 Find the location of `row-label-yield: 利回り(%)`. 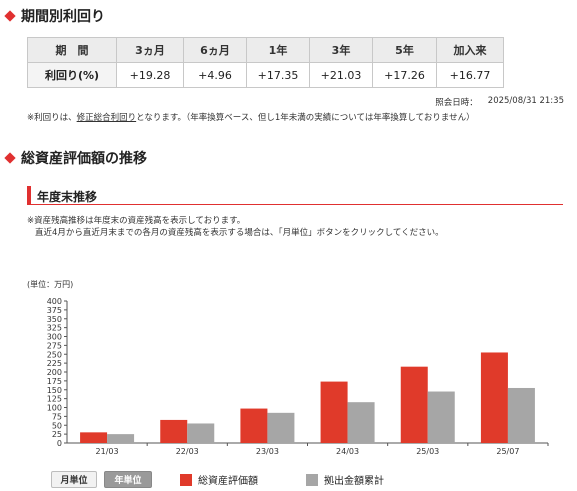

row-label-yield: 利回り(%) is located at coordinates (72, 75).